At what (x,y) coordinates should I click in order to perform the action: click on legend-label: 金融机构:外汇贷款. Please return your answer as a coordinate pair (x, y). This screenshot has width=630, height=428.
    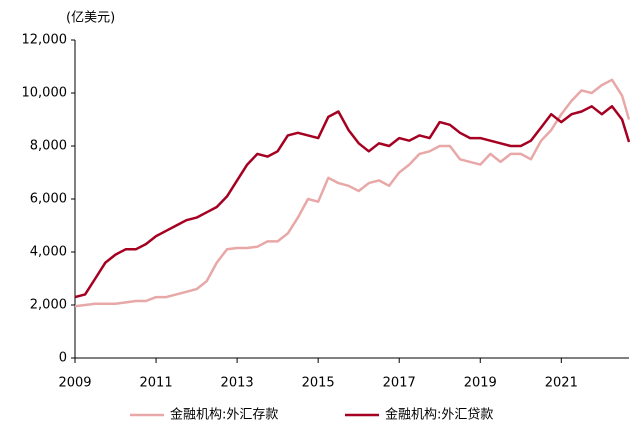
    Looking at the image, I should click on (439, 415).